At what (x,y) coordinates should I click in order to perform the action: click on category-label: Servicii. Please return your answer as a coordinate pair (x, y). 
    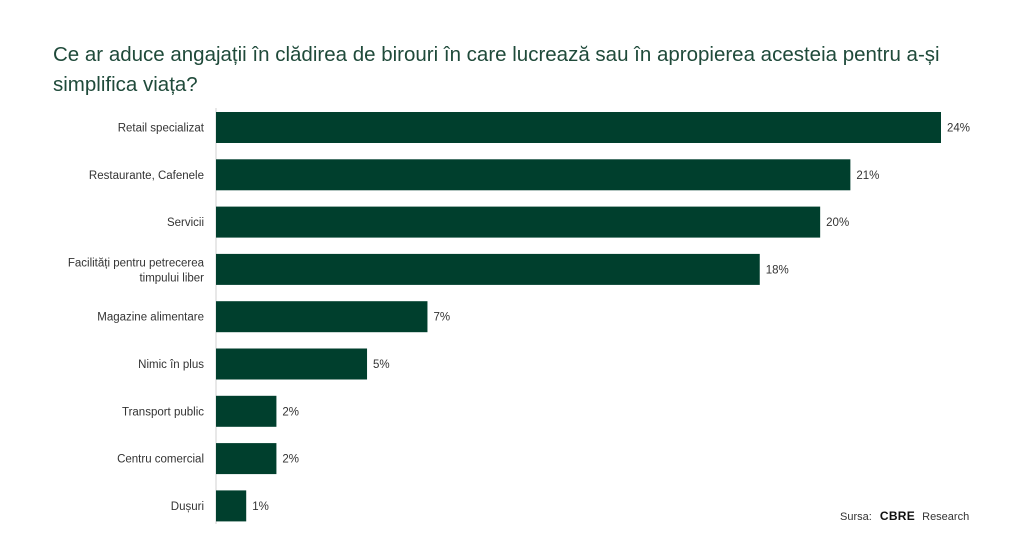
    Looking at the image, I should click on (185, 223).